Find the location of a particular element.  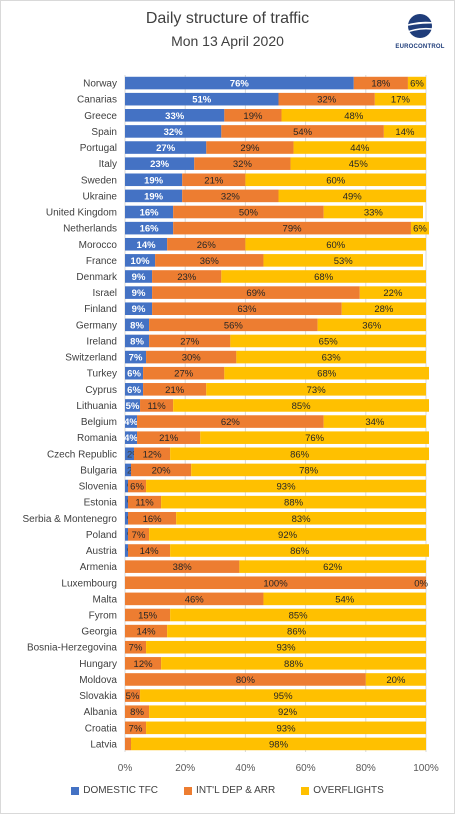

category-label: Romania is located at coordinates (97, 438).